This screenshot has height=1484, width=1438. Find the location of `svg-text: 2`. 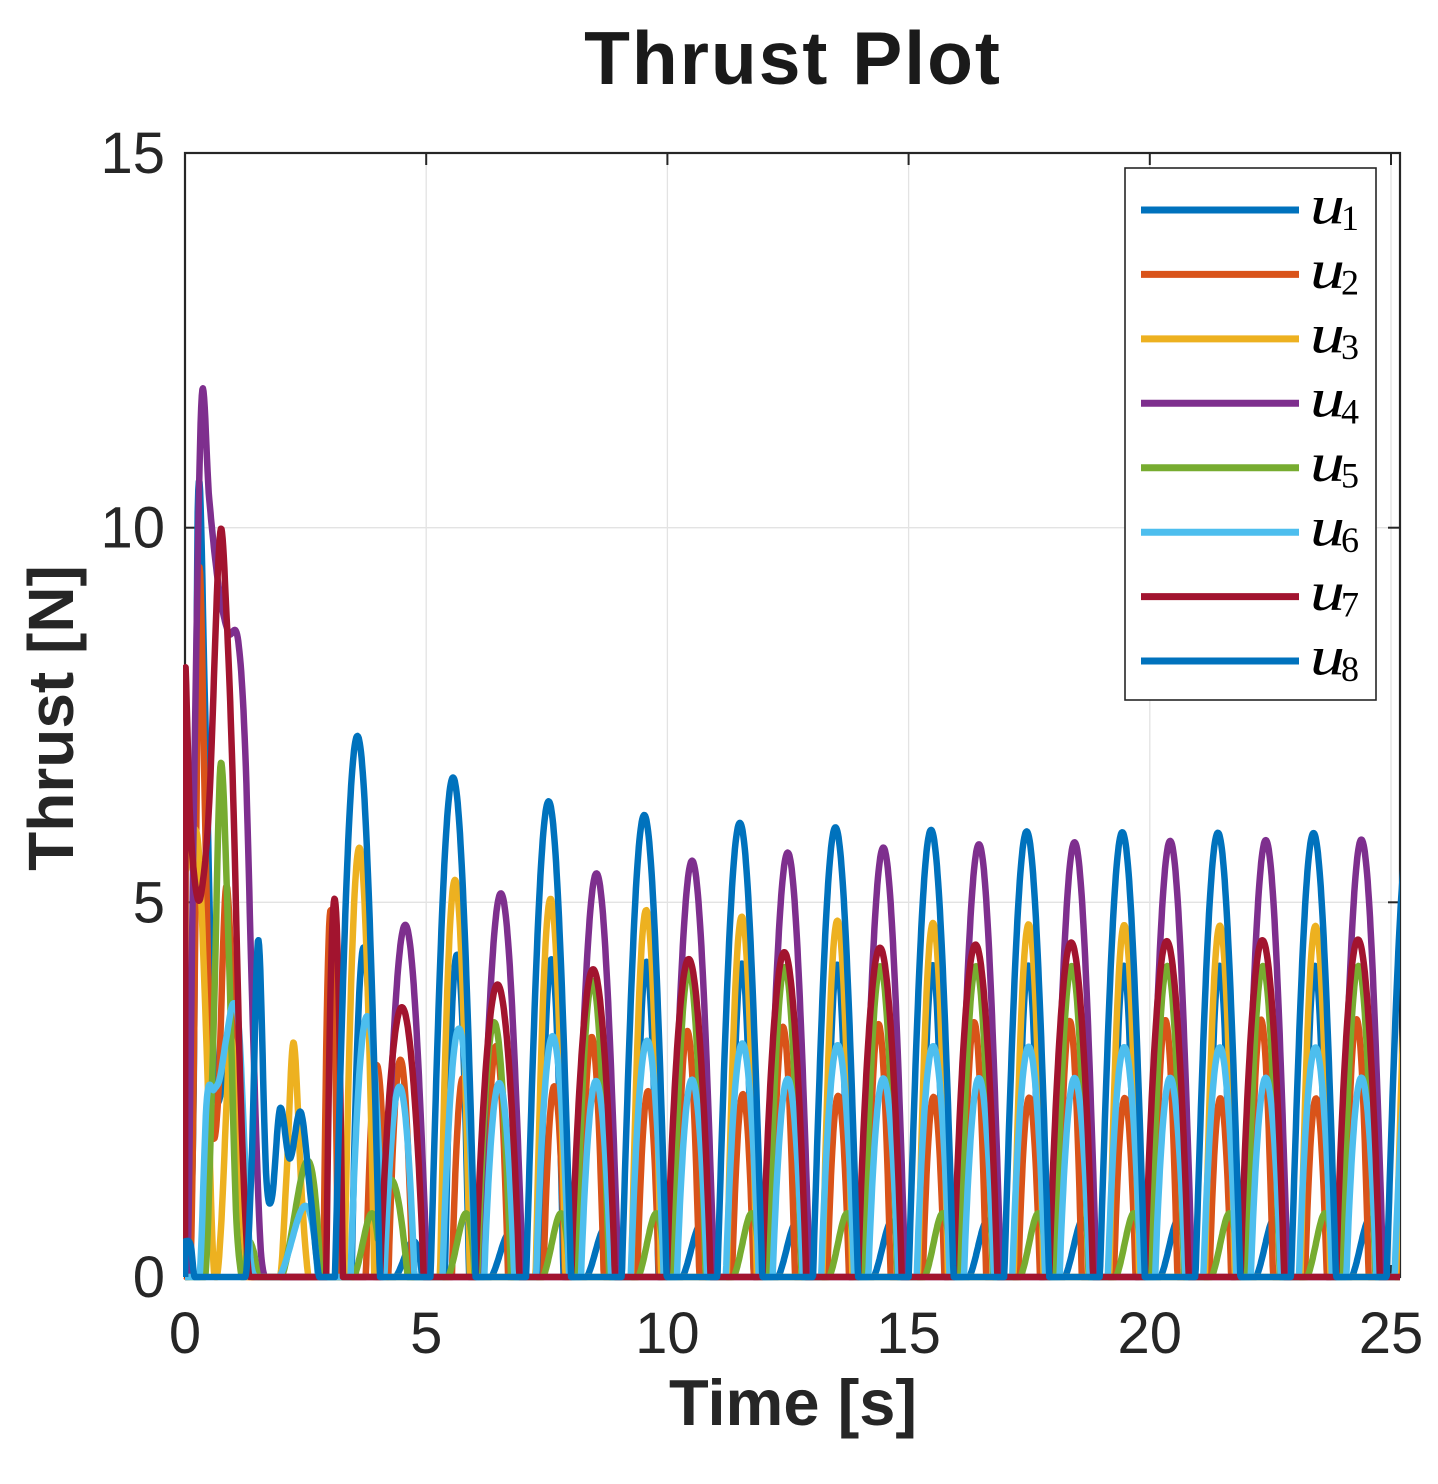

svg-text: 2 is located at coordinates (1350, 282).